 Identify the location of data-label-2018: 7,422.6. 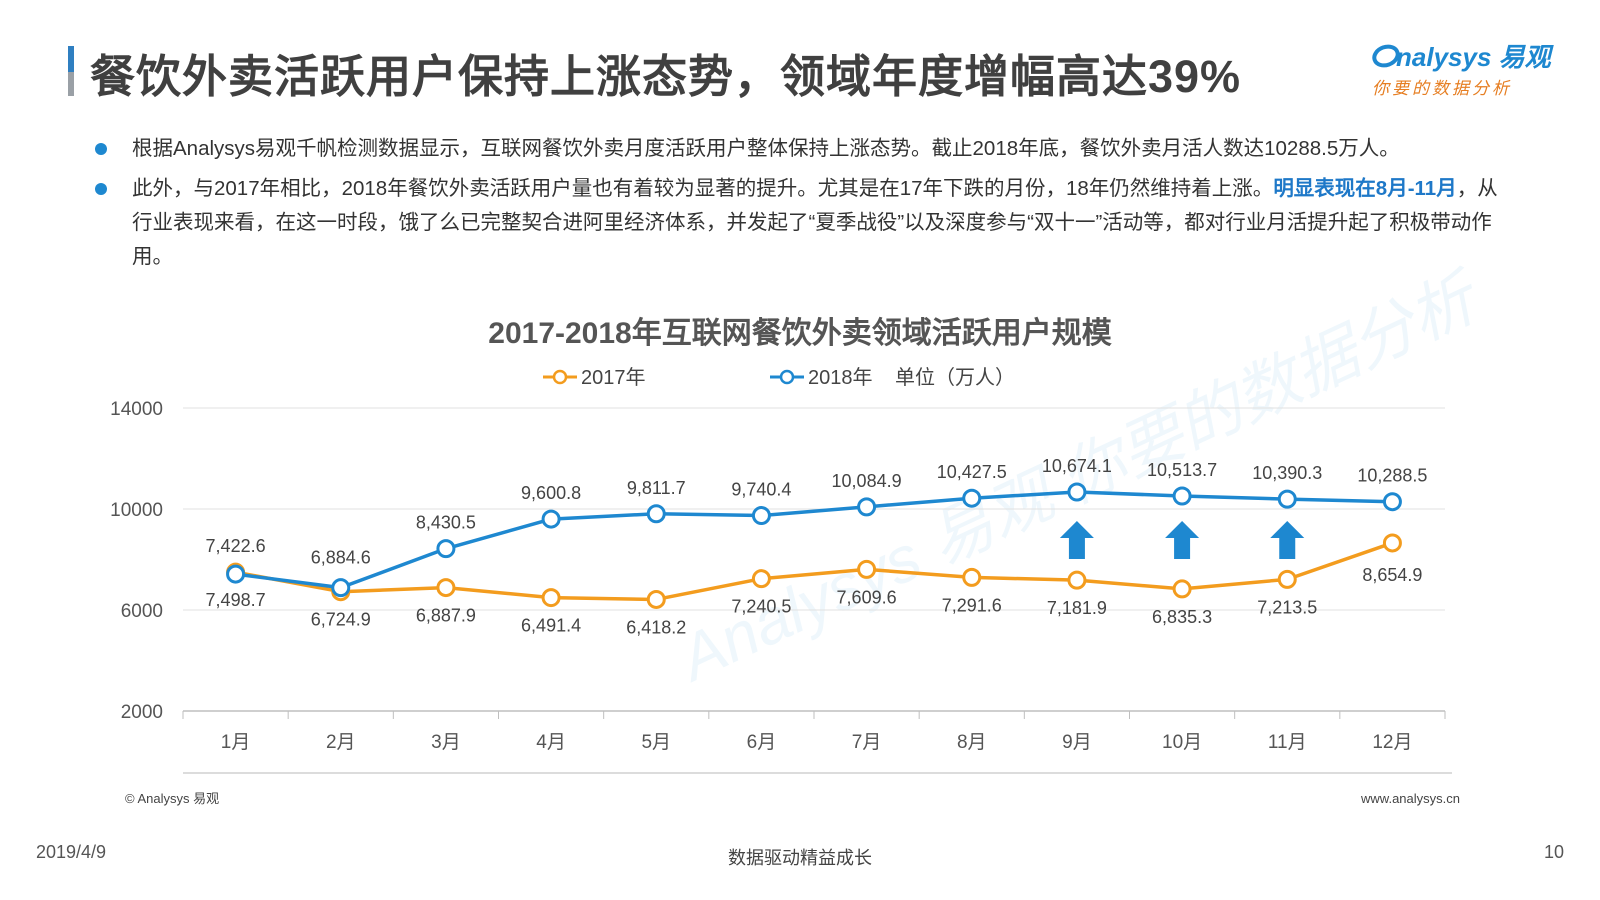
(236, 546).